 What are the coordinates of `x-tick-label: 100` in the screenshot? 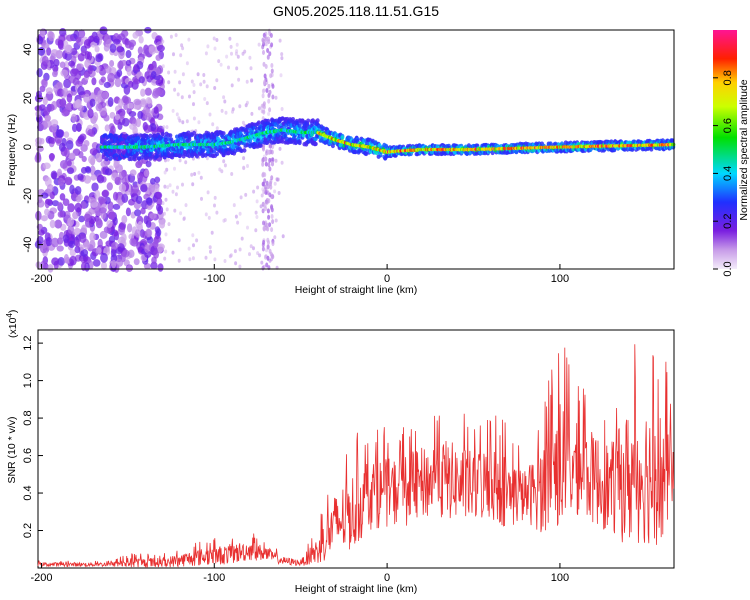 It's located at (560, 578).